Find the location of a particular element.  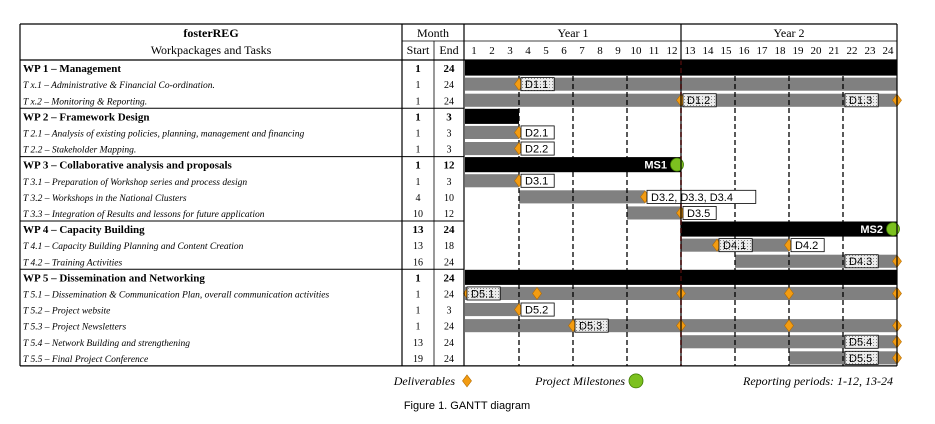

milestone-label: MS2 is located at coordinates (871, 230).